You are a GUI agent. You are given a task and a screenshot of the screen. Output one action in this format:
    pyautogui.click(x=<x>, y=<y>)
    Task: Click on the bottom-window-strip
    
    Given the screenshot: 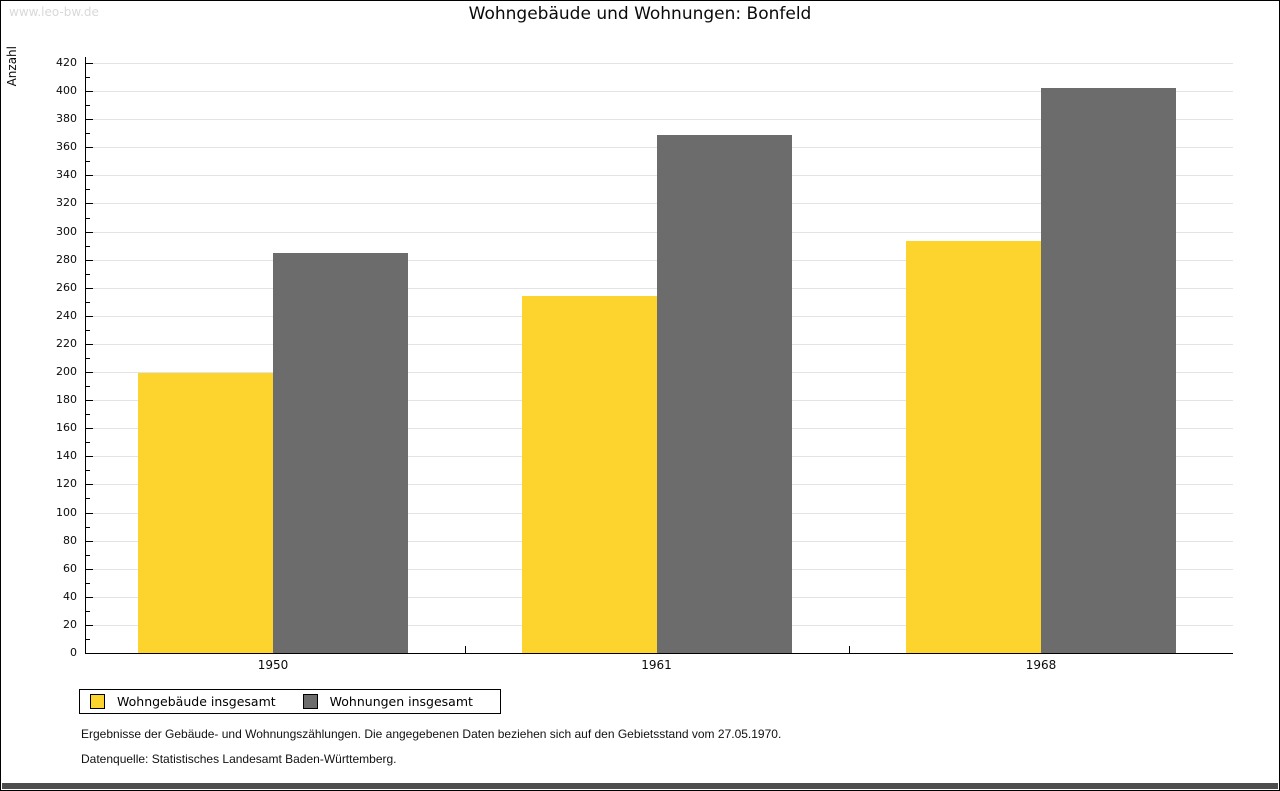 What is the action you would take?
    pyautogui.click(x=640, y=786)
    